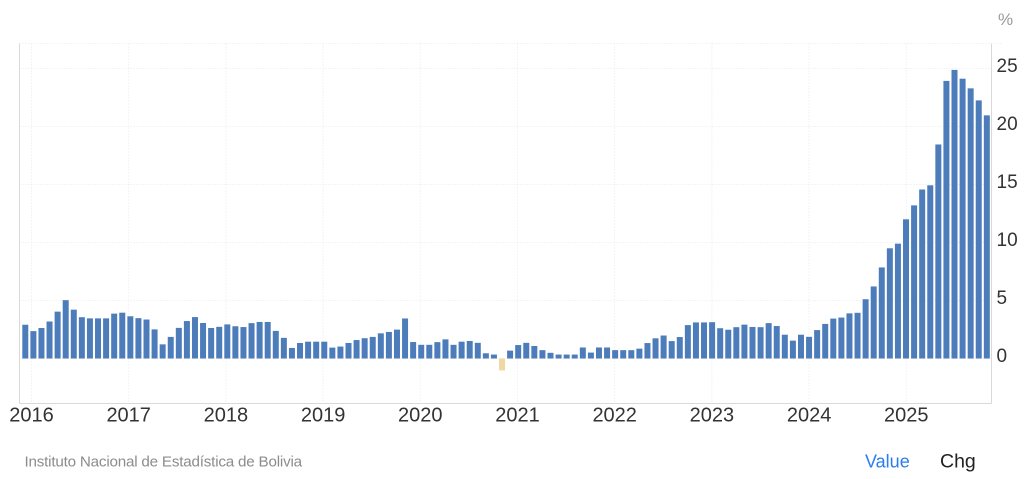 This screenshot has width=1024, height=479. I want to click on svg-text: 2017, so click(128, 416).